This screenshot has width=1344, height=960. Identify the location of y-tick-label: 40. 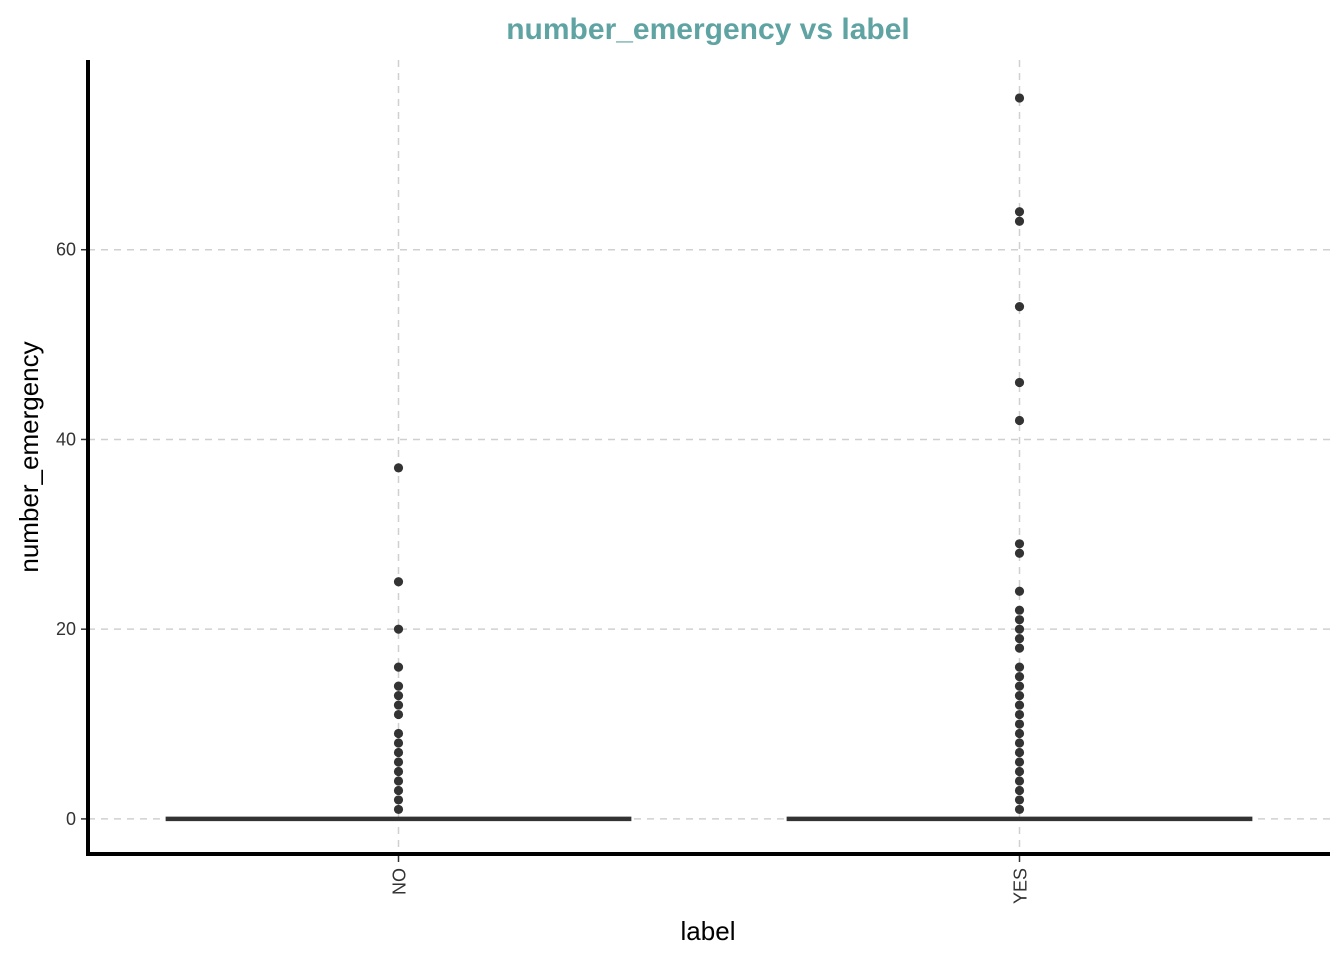
(66, 439).